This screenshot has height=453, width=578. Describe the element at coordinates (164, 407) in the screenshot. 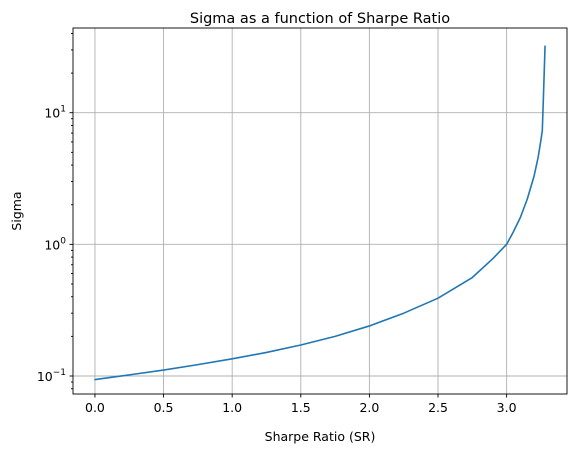

I see `x-tick-label: 0.5` at that location.